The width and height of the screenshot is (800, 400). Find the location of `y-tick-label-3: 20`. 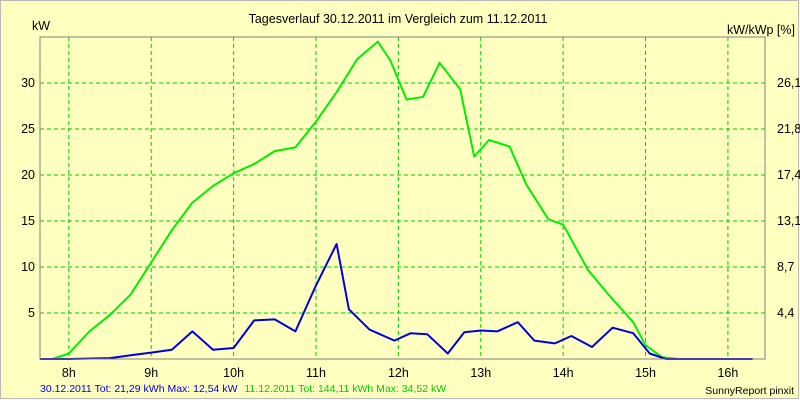

y-tick-label-3: 20 is located at coordinates (28, 175).